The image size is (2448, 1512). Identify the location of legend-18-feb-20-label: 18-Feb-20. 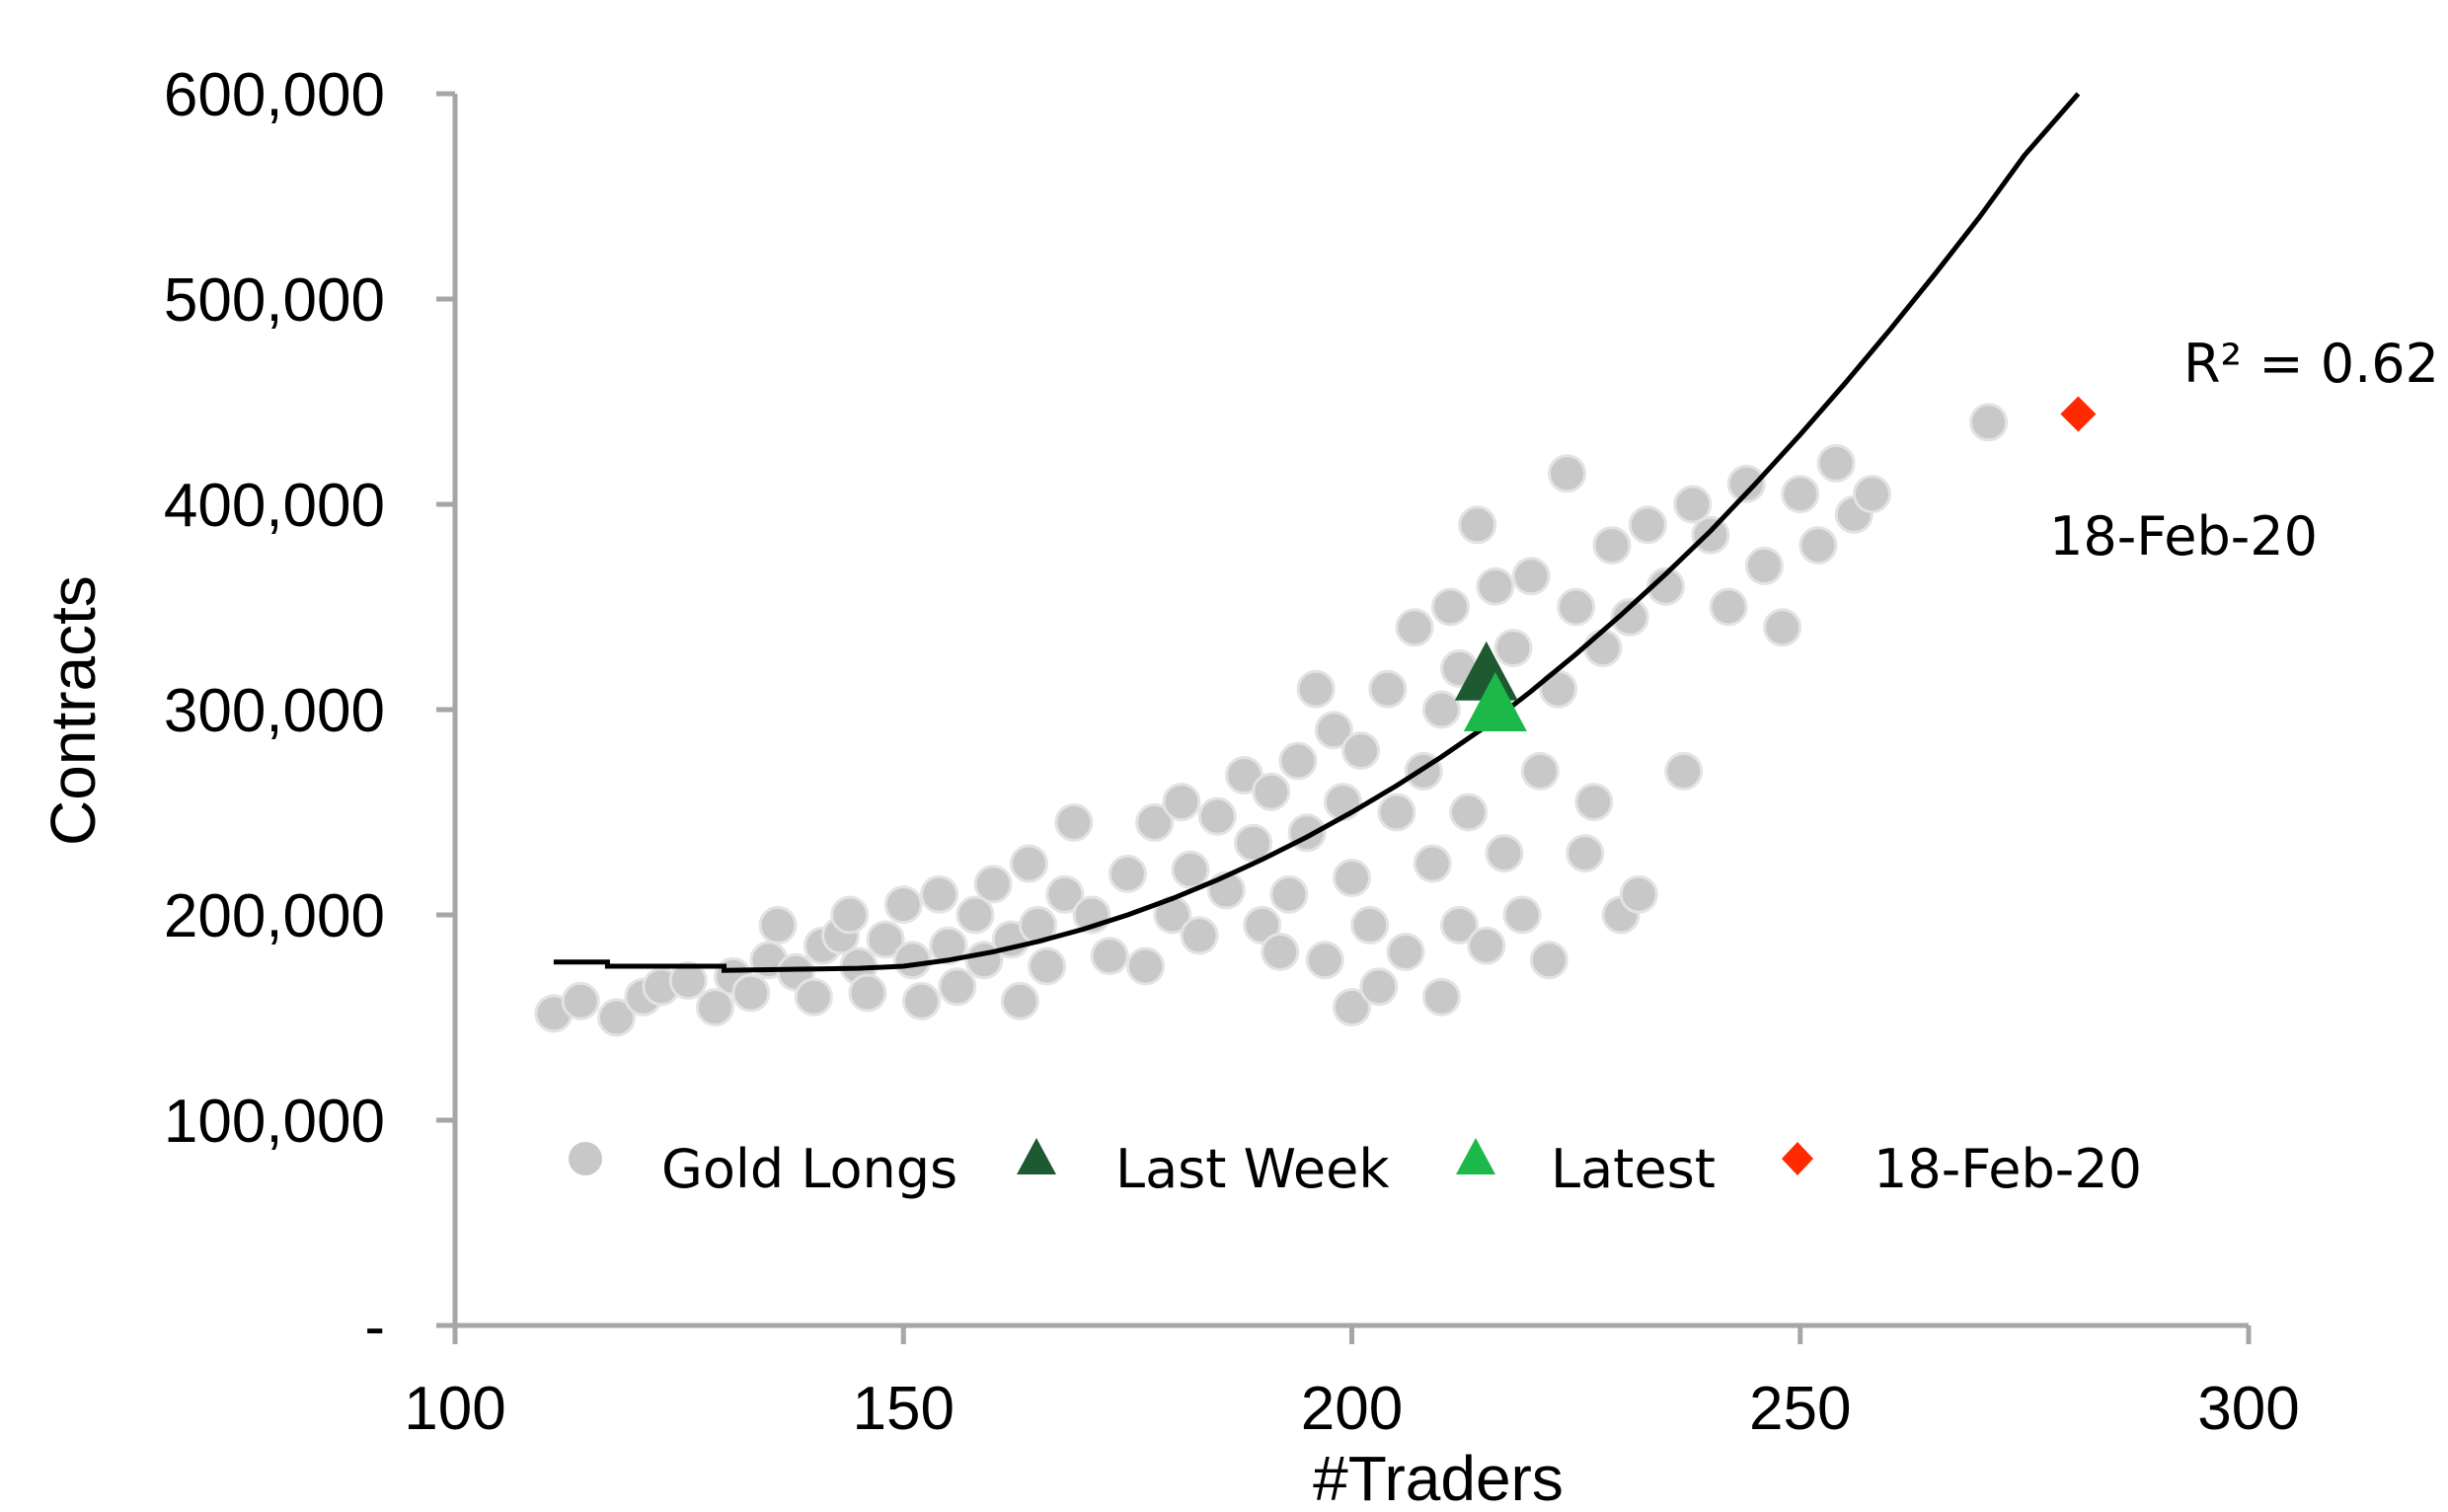
(2008, 1169).